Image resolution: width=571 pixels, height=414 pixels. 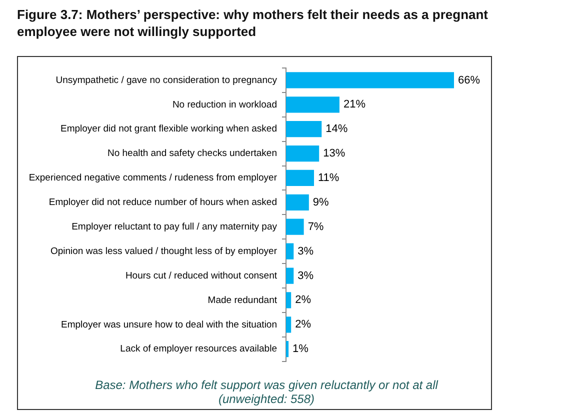 What do you see at coordinates (243, 300) in the screenshot?
I see `y-tick-label: Made redundant` at bounding box center [243, 300].